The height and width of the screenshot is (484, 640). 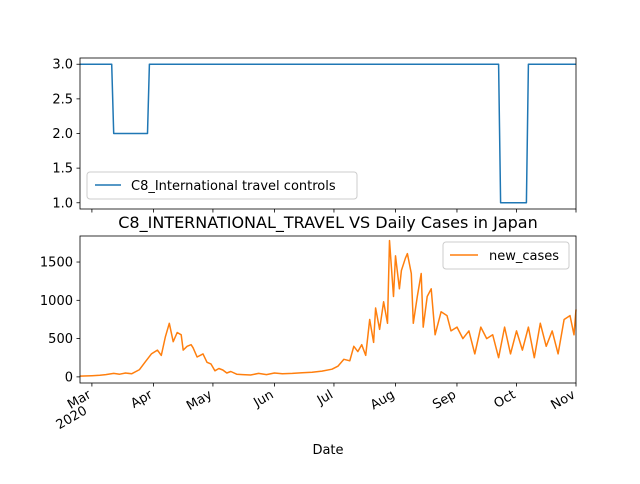 I want to click on bottom-legend-box, so click(x=506, y=255).